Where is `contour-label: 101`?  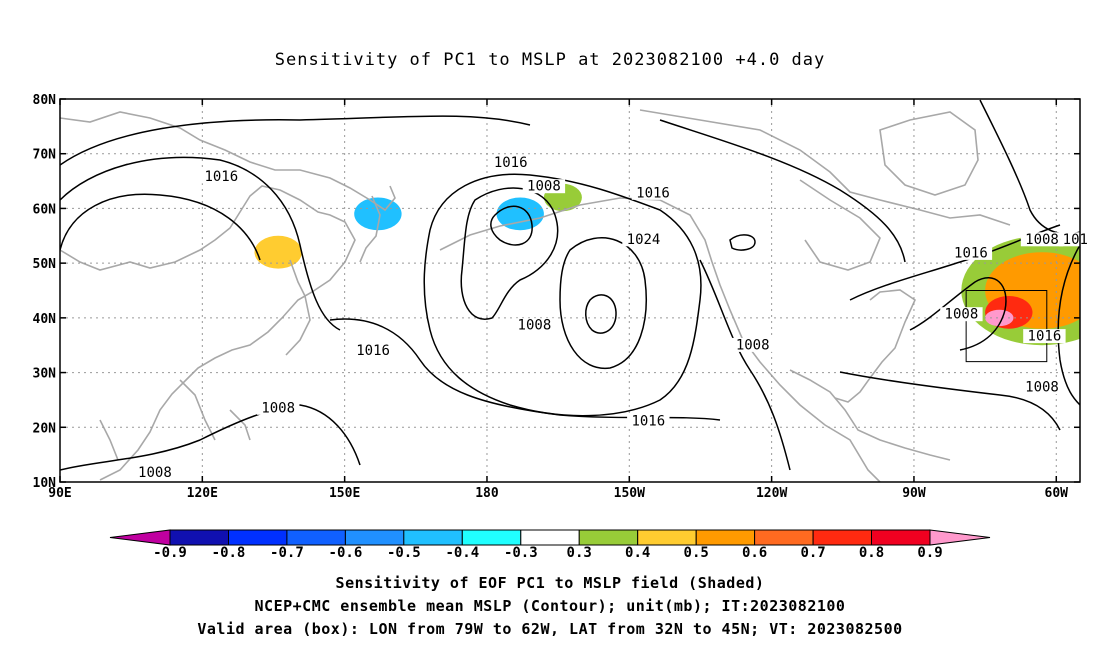
contour-label: 101 is located at coordinates (1075, 240).